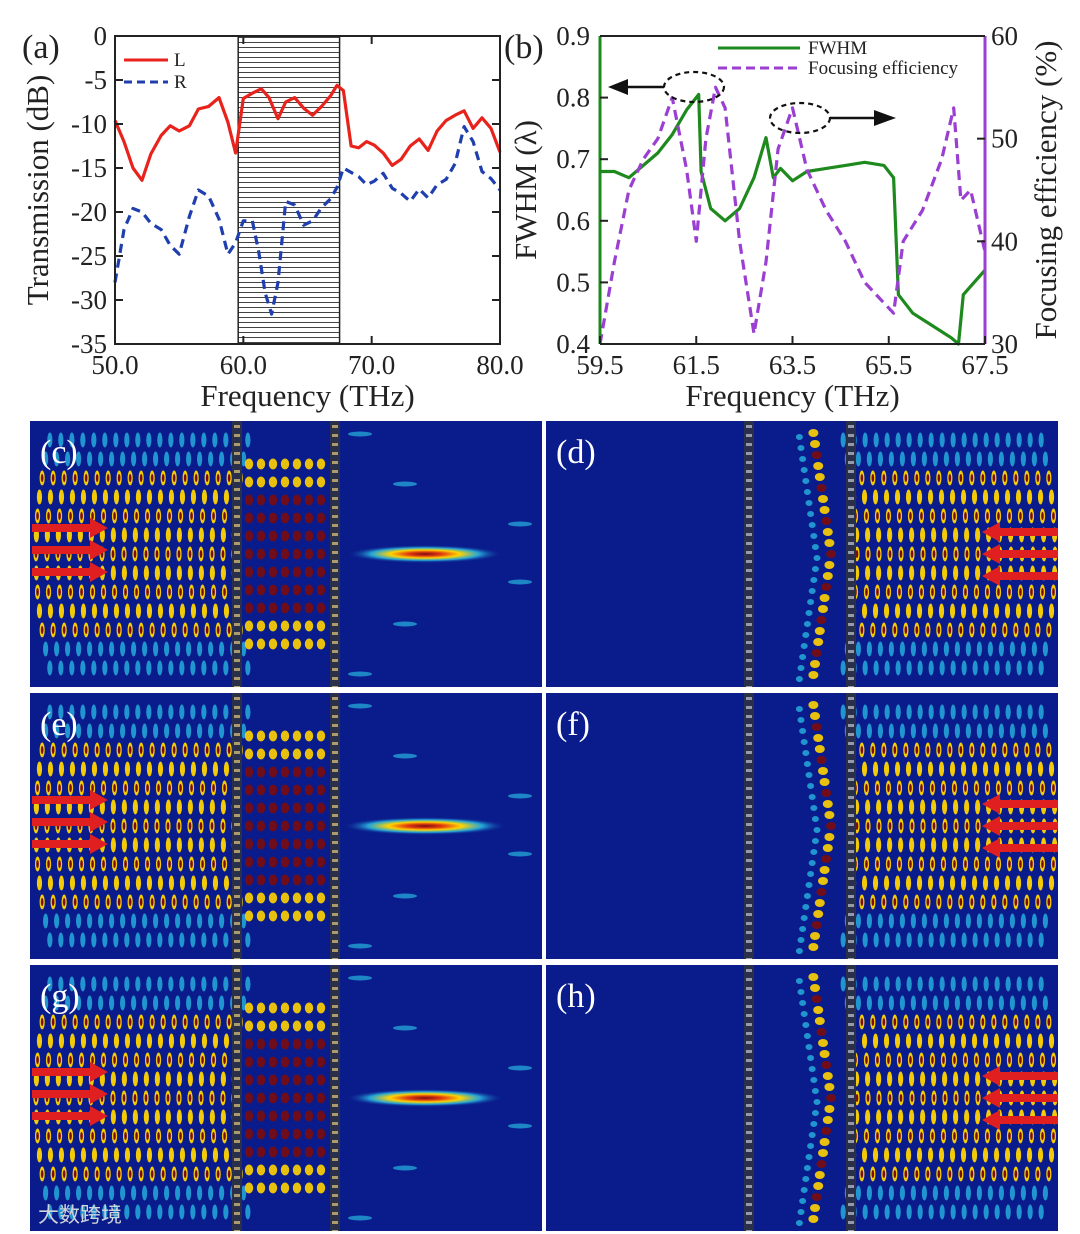 The image size is (1080, 1234). Describe the element at coordinates (499, 365) in the screenshot. I see `x-tick-label: 80.0` at that location.